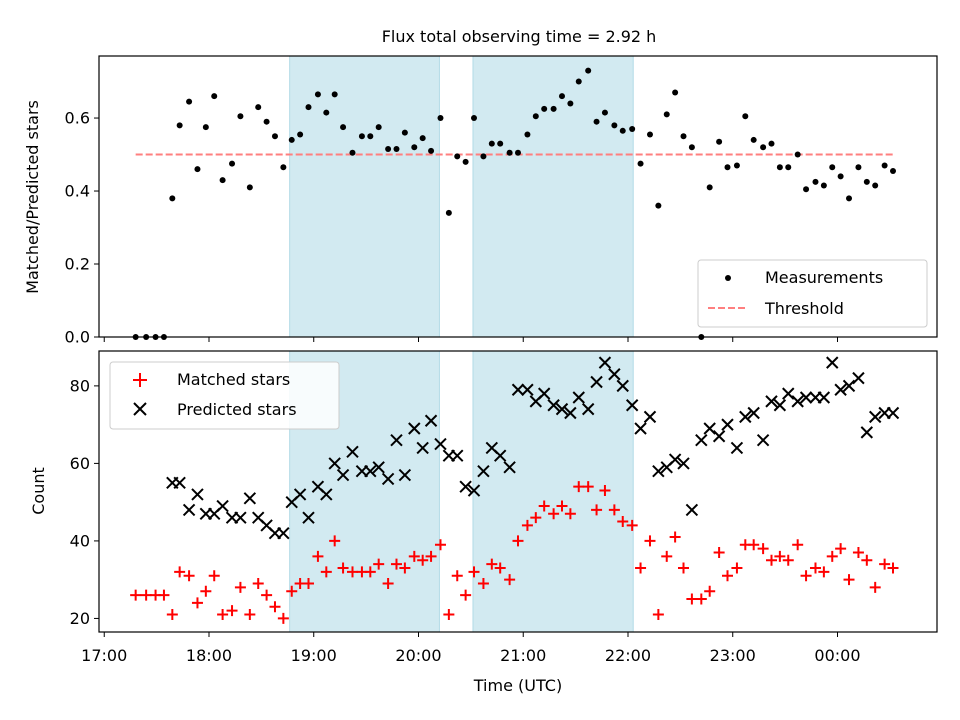 The width and height of the screenshot is (960, 720). What do you see at coordinates (628, 655) in the screenshot?
I see `x-tick-label: 22:00` at bounding box center [628, 655].